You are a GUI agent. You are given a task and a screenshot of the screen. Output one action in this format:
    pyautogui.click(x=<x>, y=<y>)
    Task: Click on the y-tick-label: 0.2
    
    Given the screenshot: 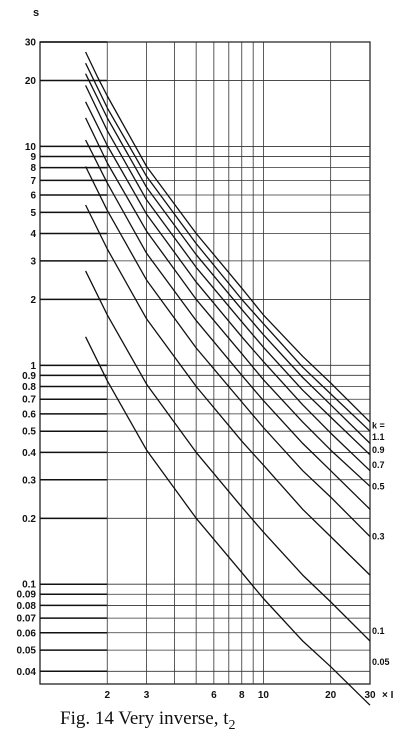 What is the action you would take?
    pyautogui.click(x=29, y=519)
    